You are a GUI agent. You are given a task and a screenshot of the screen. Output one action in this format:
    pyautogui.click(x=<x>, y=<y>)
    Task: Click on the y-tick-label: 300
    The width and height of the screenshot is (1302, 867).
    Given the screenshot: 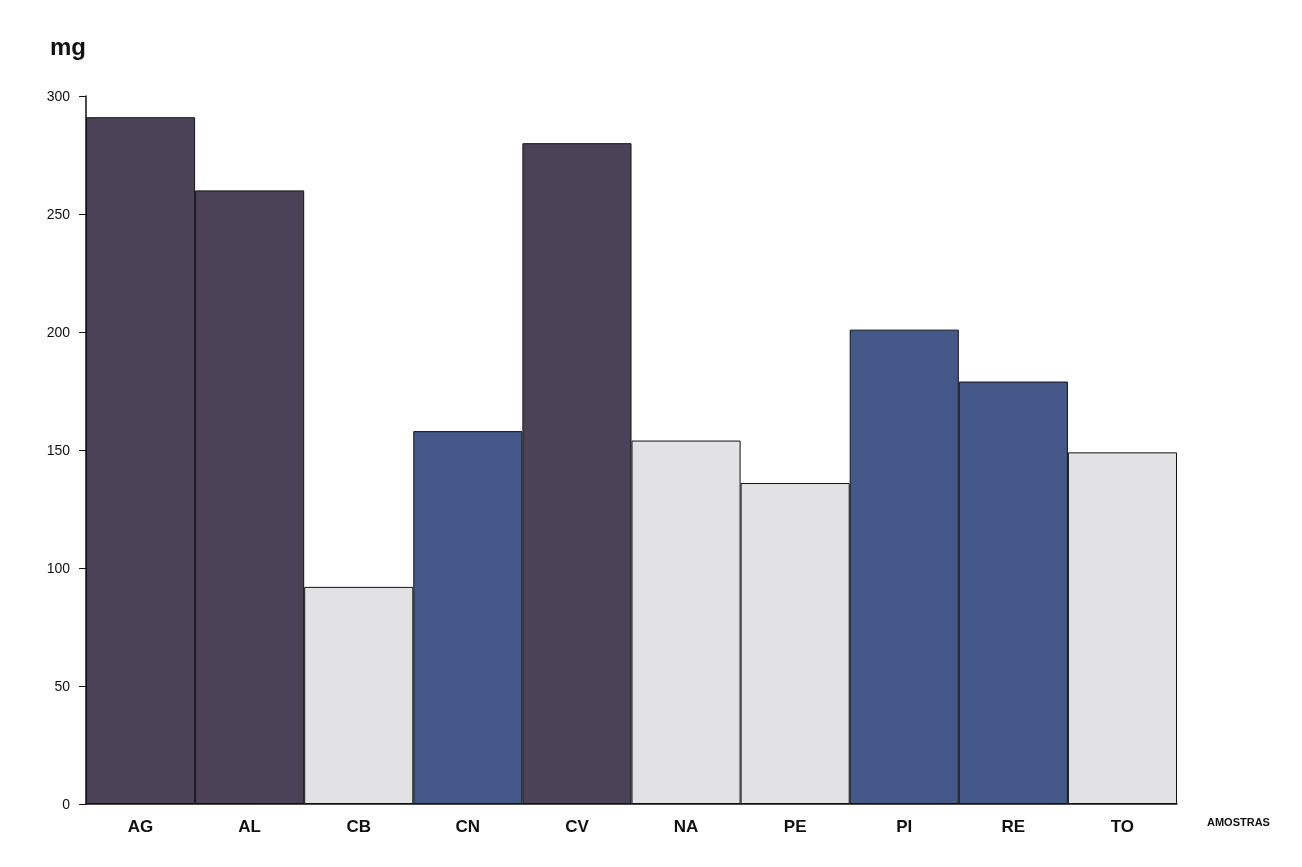 What is the action you would take?
    pyautogui.click(x=58, y=96)
    